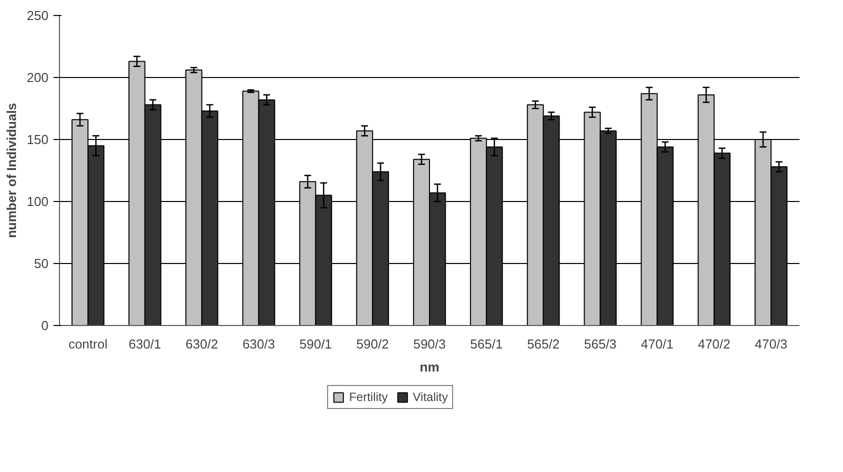 The width and height of the screenshot is (843, 472). I want to click on x-tick-label: 630/3, so click(259, 344).